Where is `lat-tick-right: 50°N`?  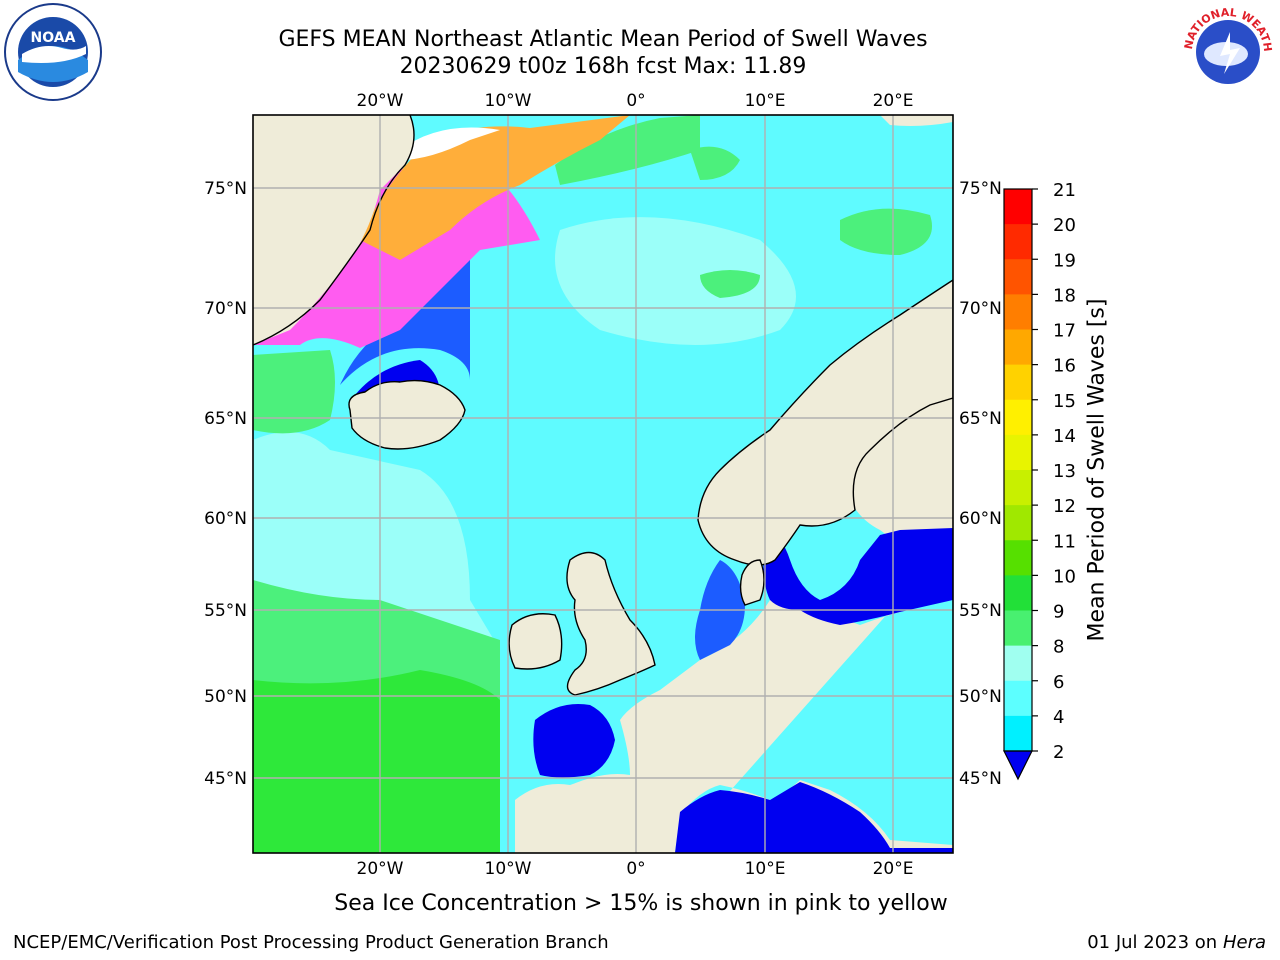
lat-tick-right: 50°N is located at coordinates (980, 697).